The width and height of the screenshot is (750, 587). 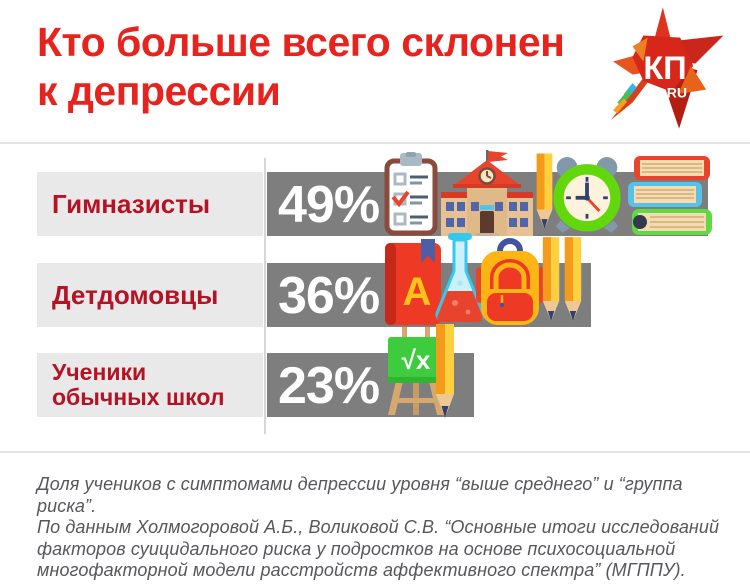 I want to click on bar-row-gymnasium: Гимназисты 49%, so click(x=375, y=193).